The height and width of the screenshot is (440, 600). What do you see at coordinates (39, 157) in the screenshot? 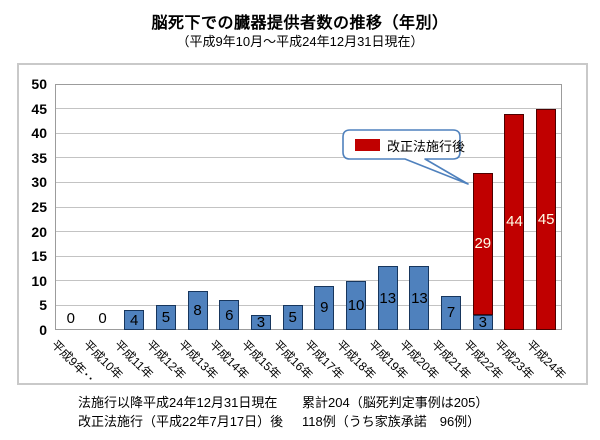
I see `y-axis-tick: 35` at bounding box center [39, 157].